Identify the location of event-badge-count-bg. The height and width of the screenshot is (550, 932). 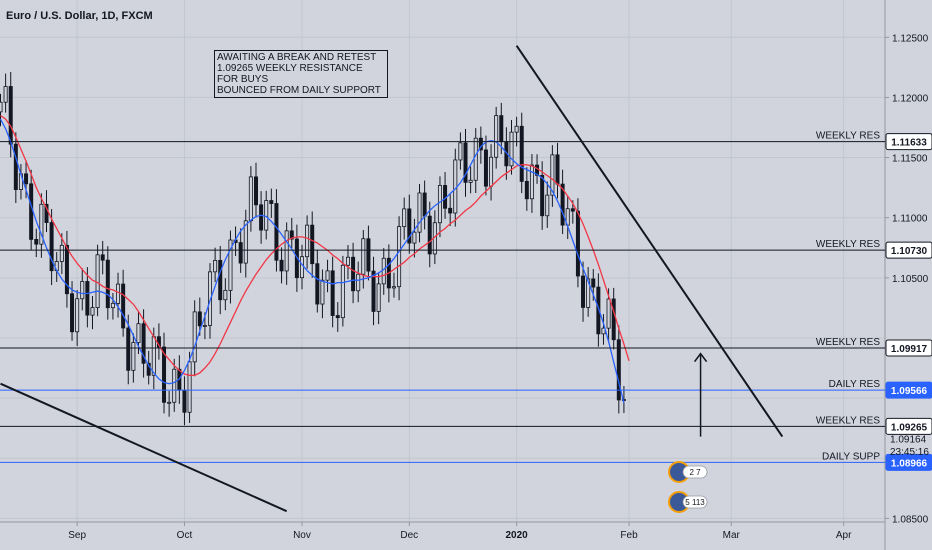
(695, 502).